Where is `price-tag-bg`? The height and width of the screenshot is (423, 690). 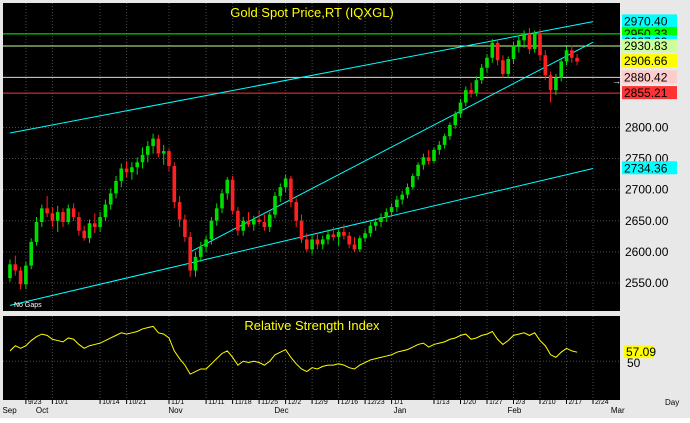
price-tag-bg is located at coordinates (649, 168).